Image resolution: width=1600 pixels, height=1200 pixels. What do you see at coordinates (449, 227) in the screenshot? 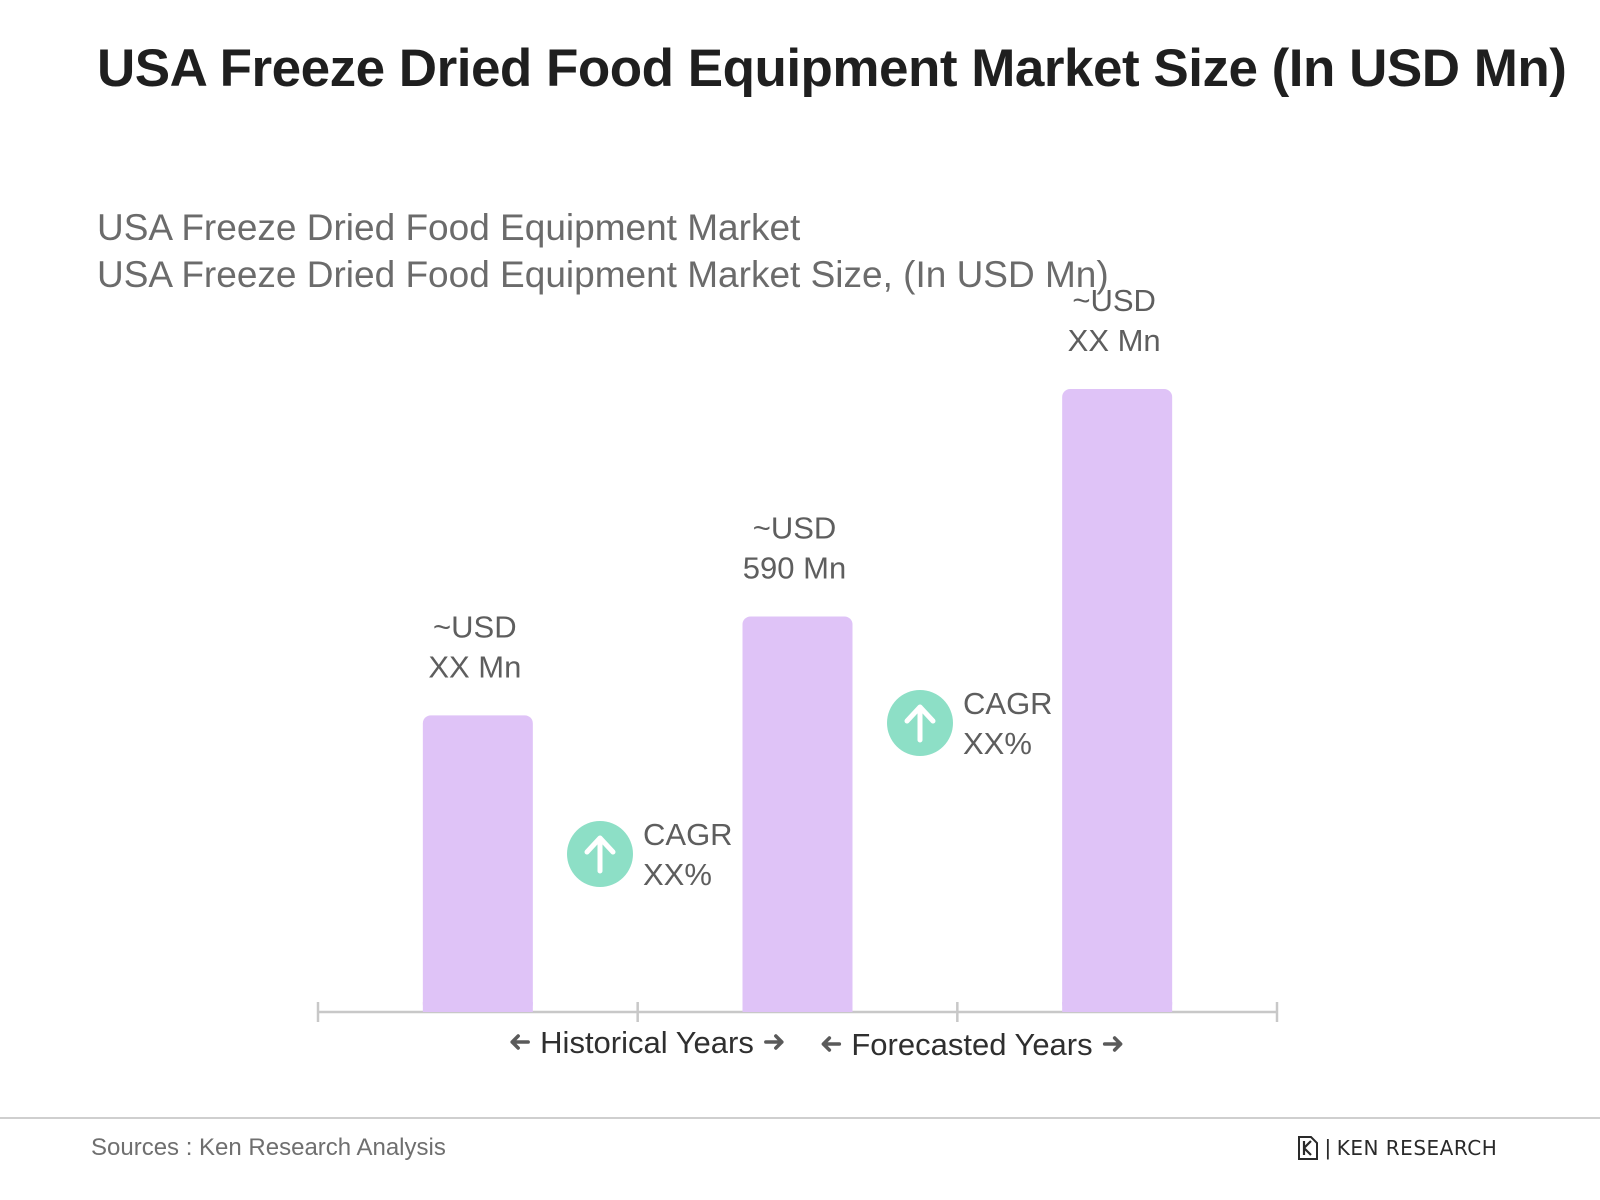
I see `subtitle-line-1: USA Freeze Dried Food Equipment Market` at bounding box center [449, 227].